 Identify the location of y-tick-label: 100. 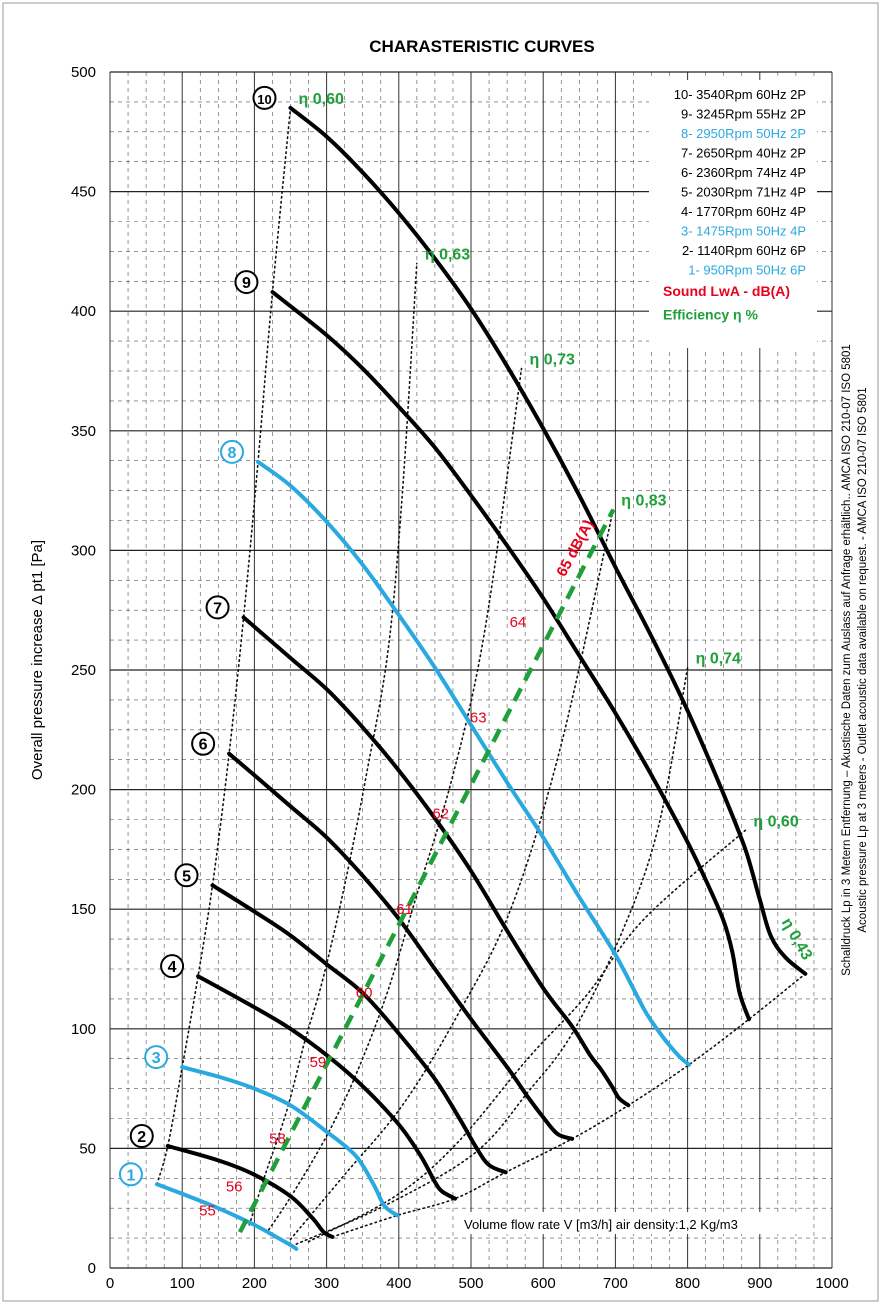
(83, 1029).